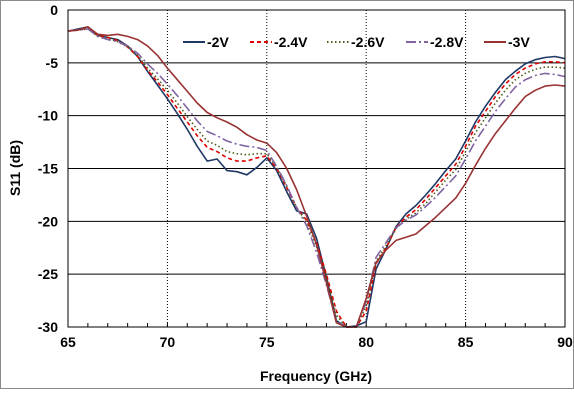 Image resolution: width=574 pixels, height=394 pixels. Describe the element at coordinates (48, 221) in the screenshot. I see `y-tick-label: -20` at that location.